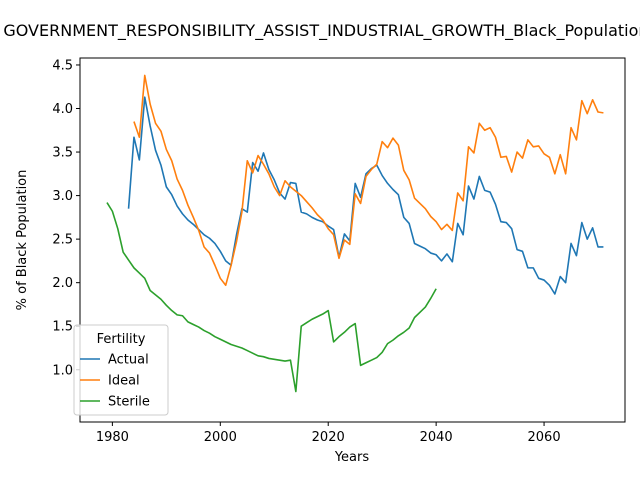  What do you see at coordinates (124, 381) in the screenshot?
I see `legend-label-ideal: Ideal` at bounding box center [124, 381].